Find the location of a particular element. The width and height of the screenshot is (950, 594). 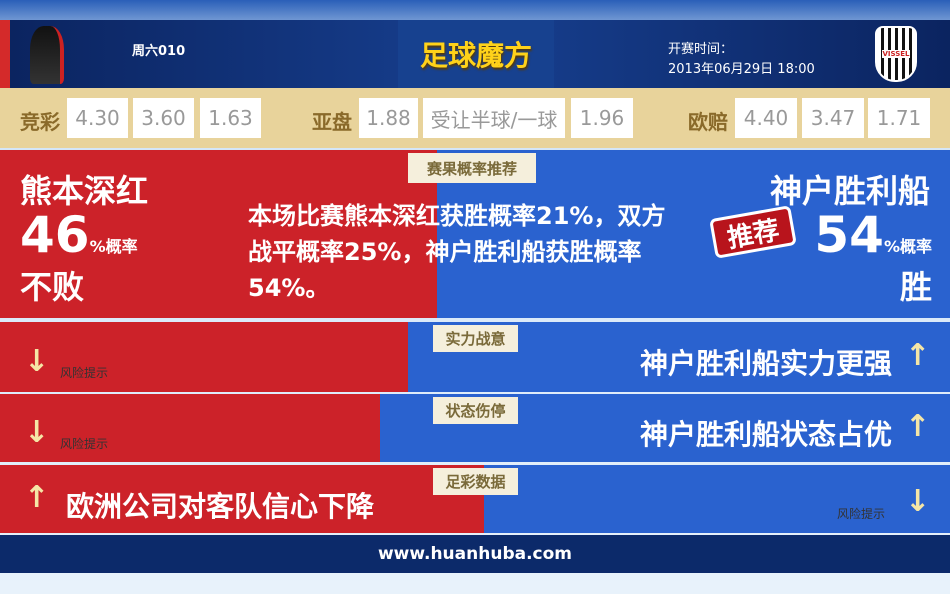

footer-url: www.huanhuba.com is located at coordinates (475, 554).